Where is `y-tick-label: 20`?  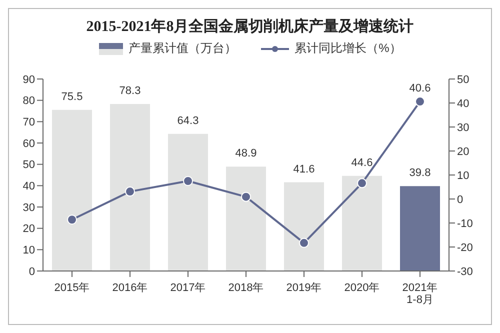
y-tick-label: 20 is located at coordinates (28, 229).